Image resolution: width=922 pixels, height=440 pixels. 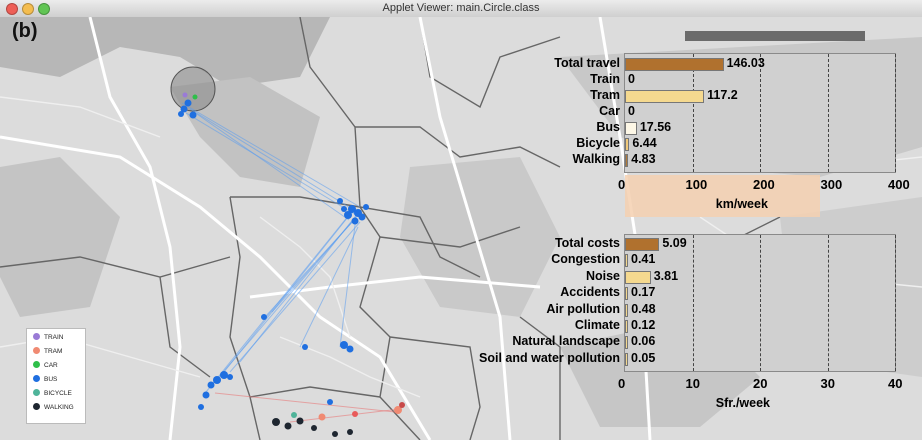 I want to click on category-label: Air pollution, so click(x=583, y=308).